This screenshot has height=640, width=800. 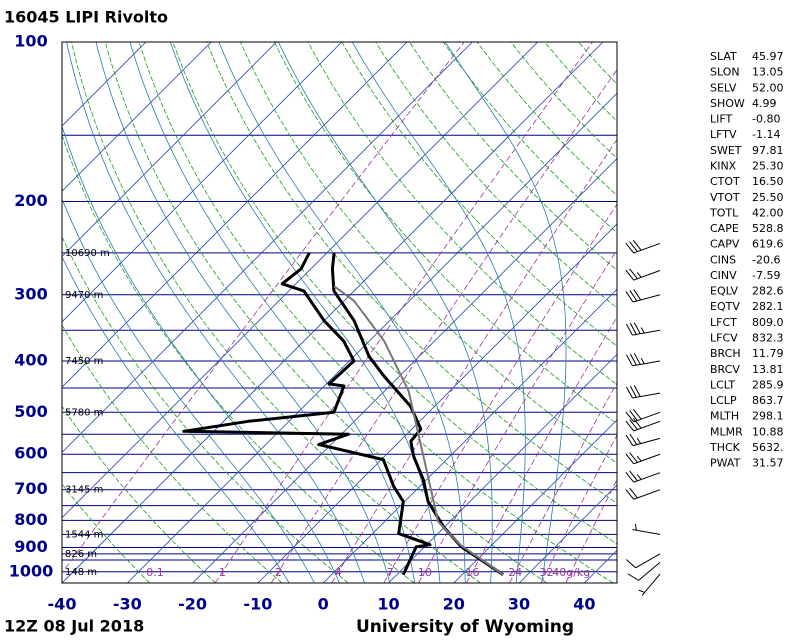 I want to click on x-tick-label: -30, so click(x=127, y=604).